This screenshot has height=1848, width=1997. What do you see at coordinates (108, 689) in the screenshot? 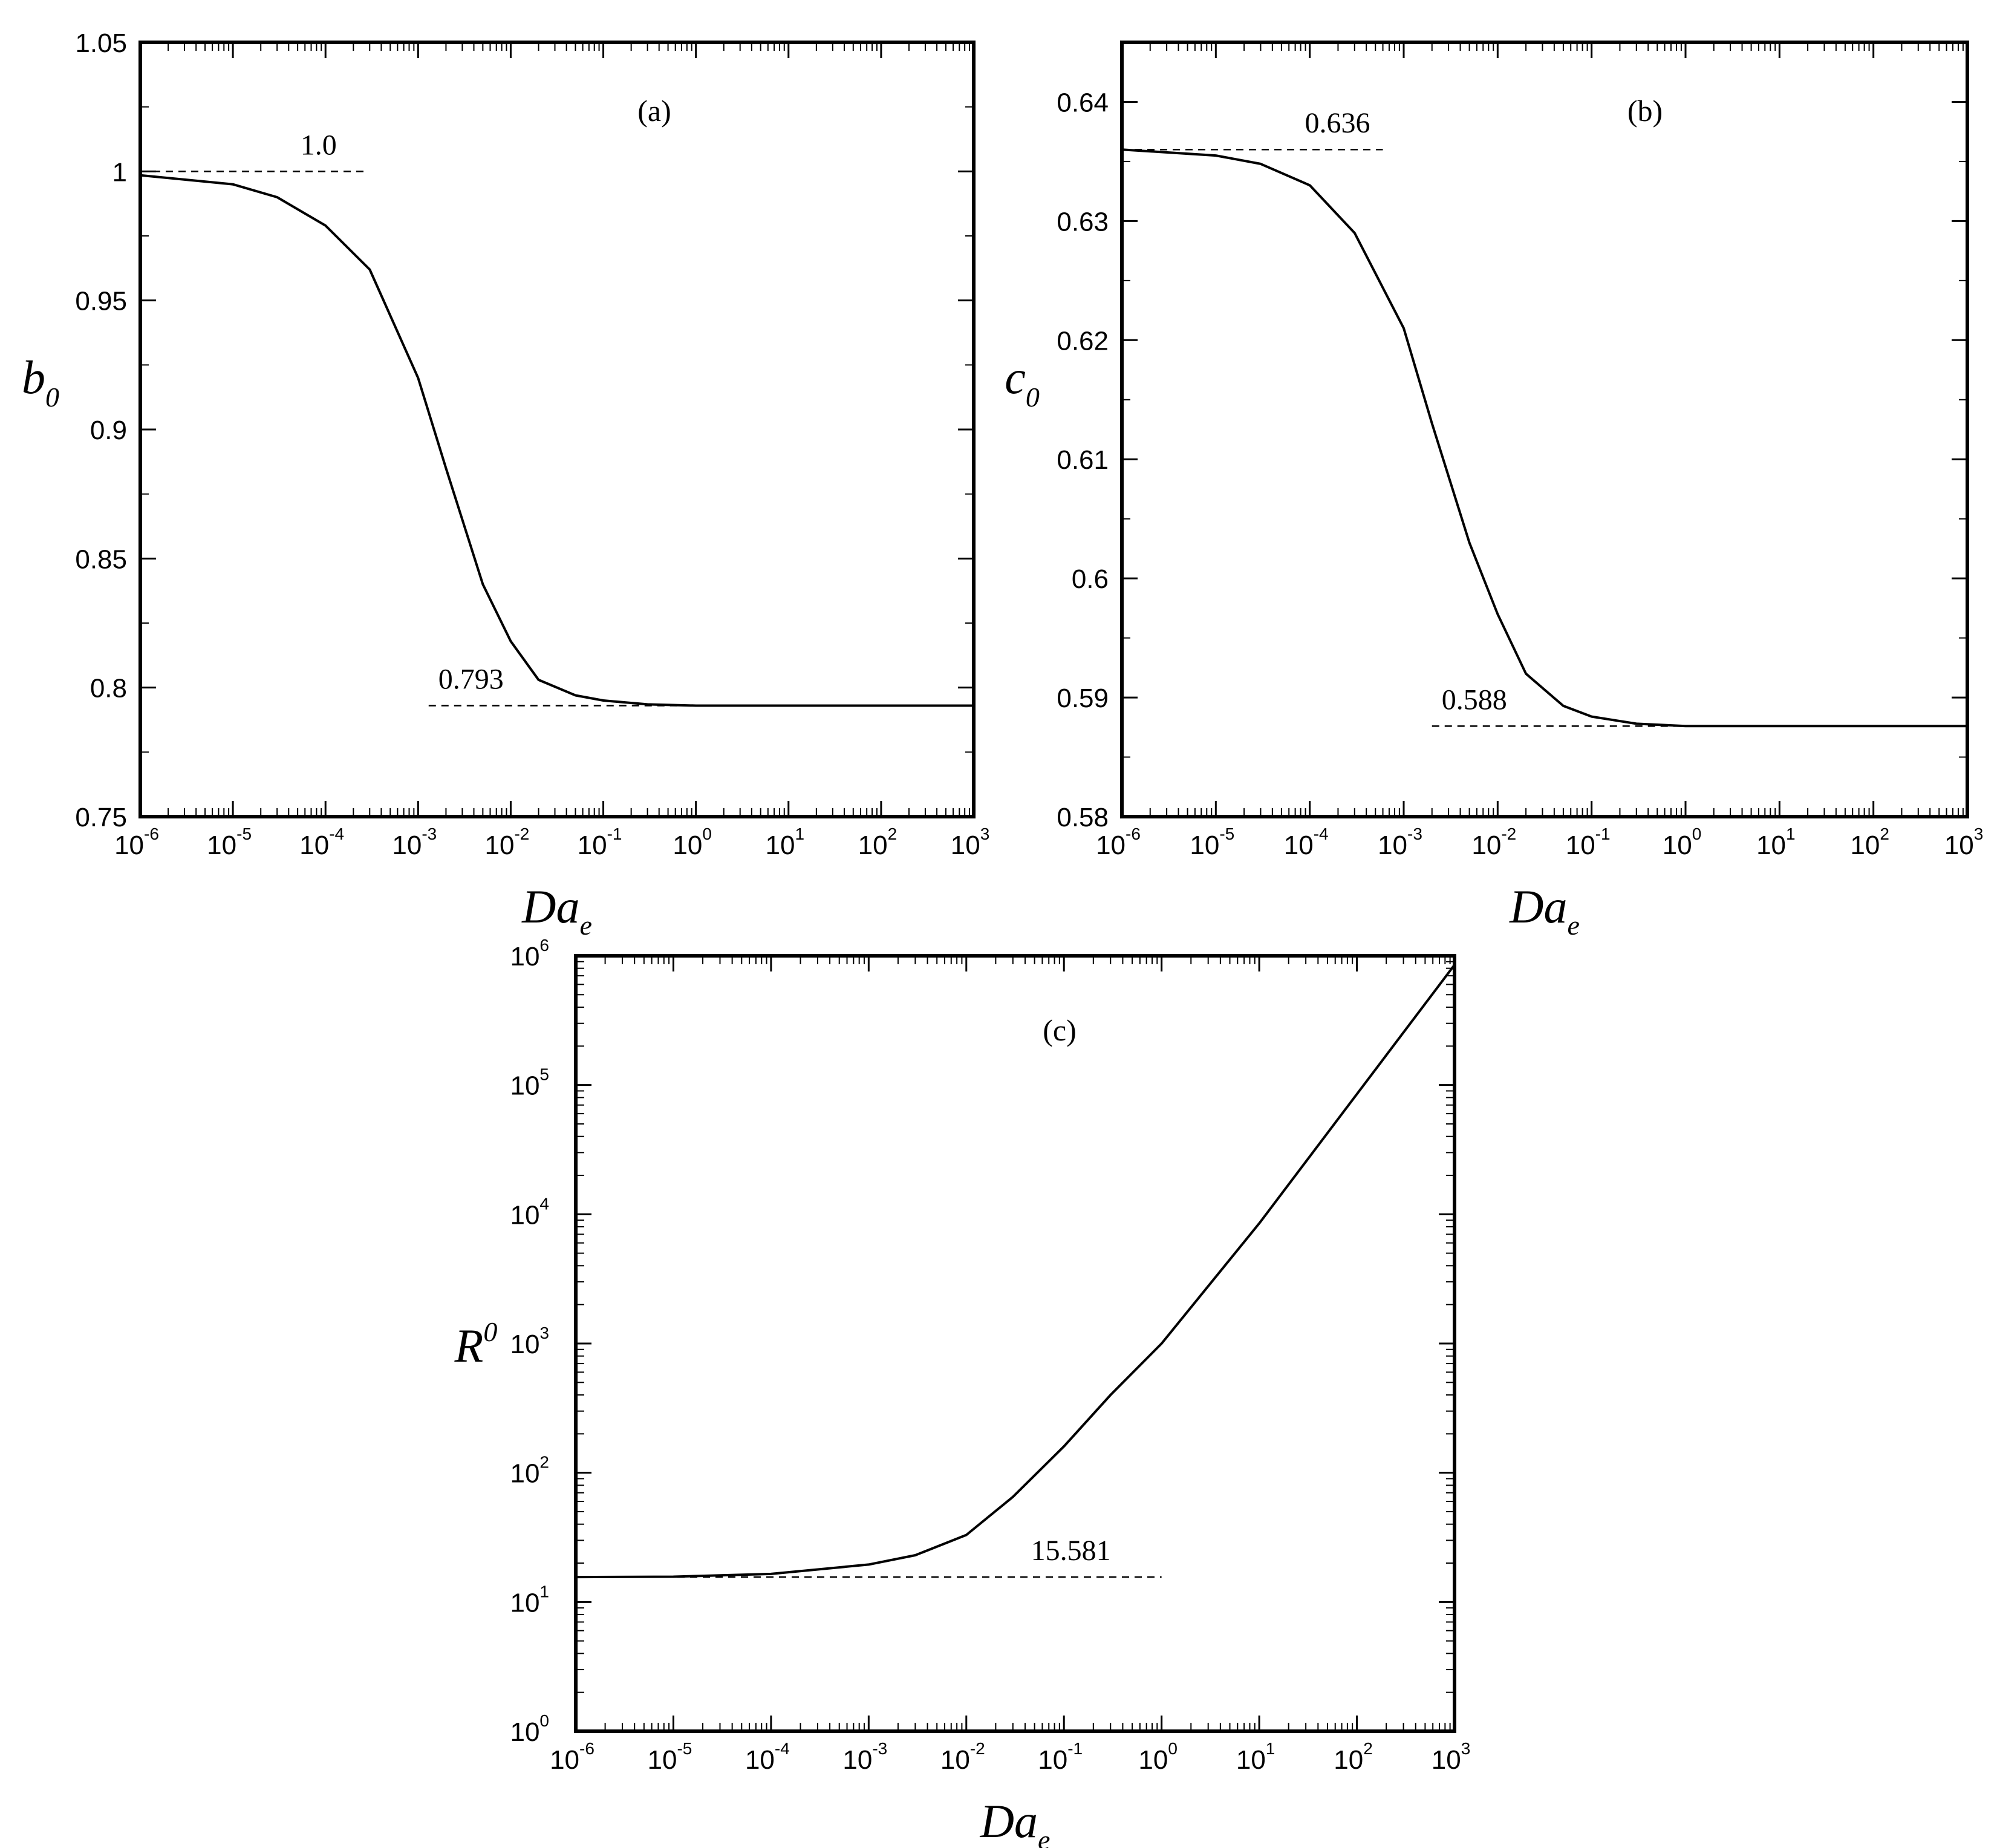
I see `y-tick-label: 0.8` at bounding box center [108, 689].